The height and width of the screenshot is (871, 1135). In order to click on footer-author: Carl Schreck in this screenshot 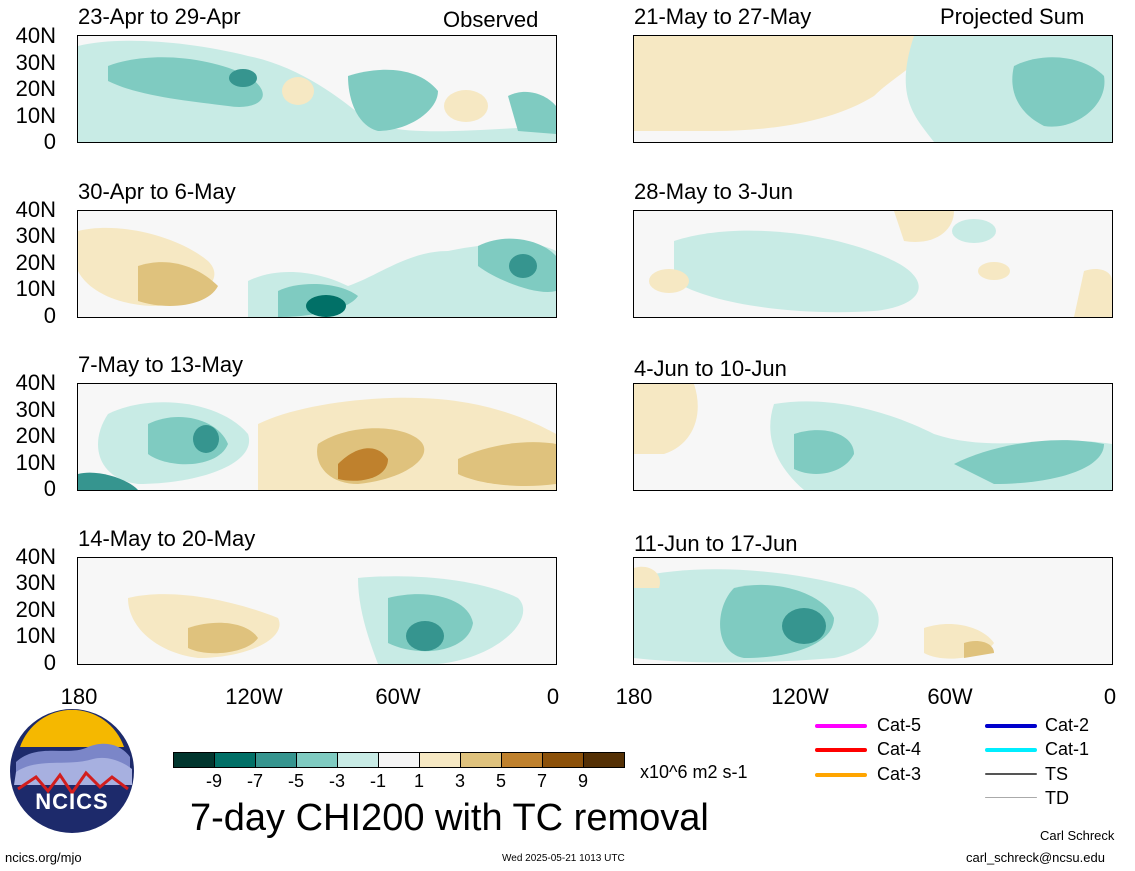, I will do `click(1077, 835)`.